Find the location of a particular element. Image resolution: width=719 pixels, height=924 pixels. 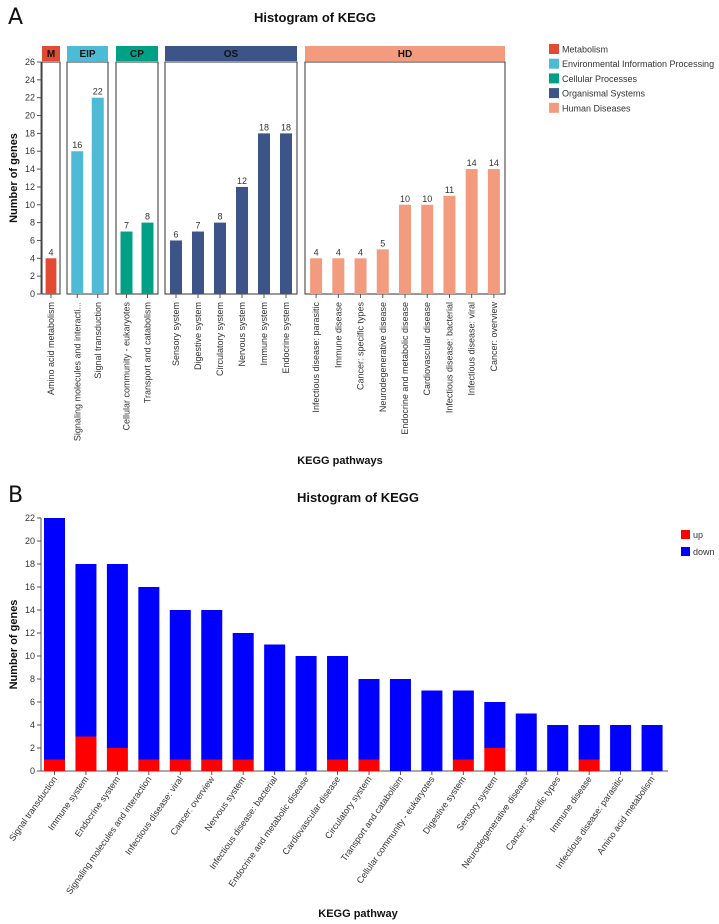

y-axis-title-a: Number of genes is located at coordinates (14, 178).